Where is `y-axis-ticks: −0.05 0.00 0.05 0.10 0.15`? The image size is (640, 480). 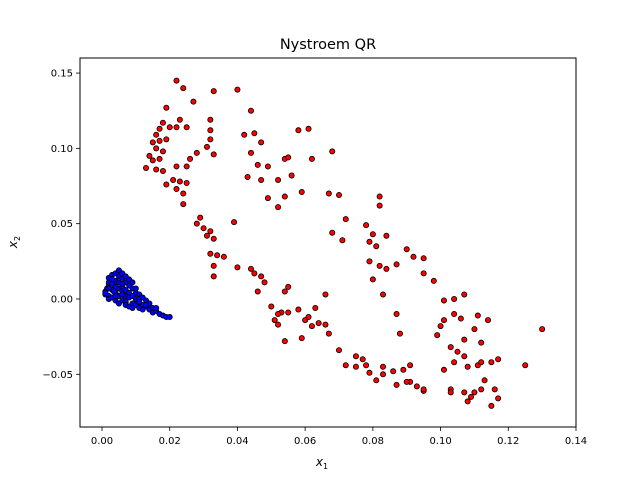
y-axis-ticks: −0.05 0.00 0.05 0.10 0.15 is located at coordinates (61, 225).